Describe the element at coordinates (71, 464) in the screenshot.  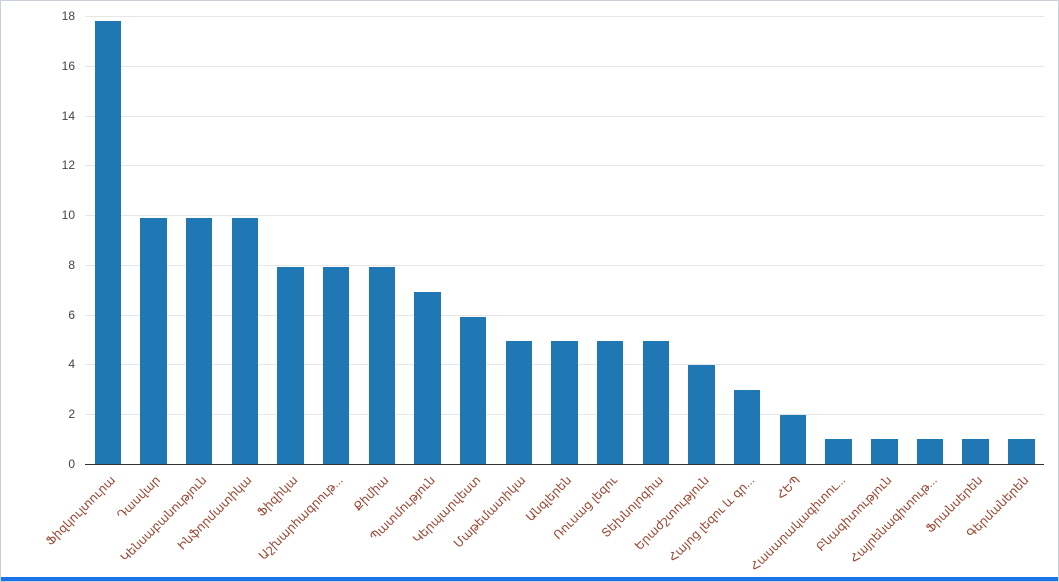
I see `y-tick-label: 0` at that location.